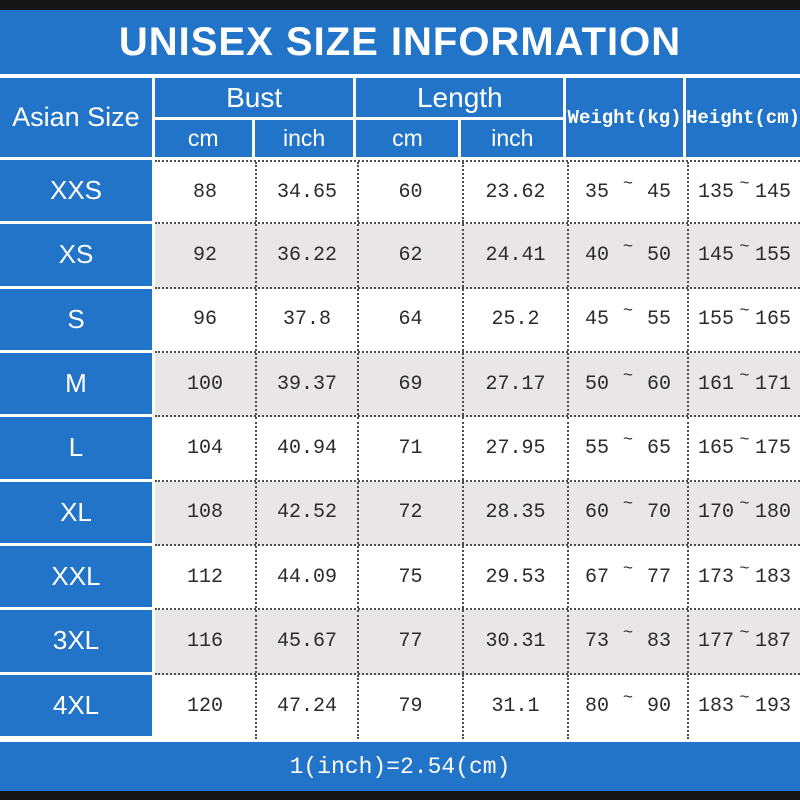 The width and height of the screenshot is (800, 800). What do you see at coordinates (597, 448) in the screenshot?
I see `weight-min-value: 55` at bounding box center [597, 448].